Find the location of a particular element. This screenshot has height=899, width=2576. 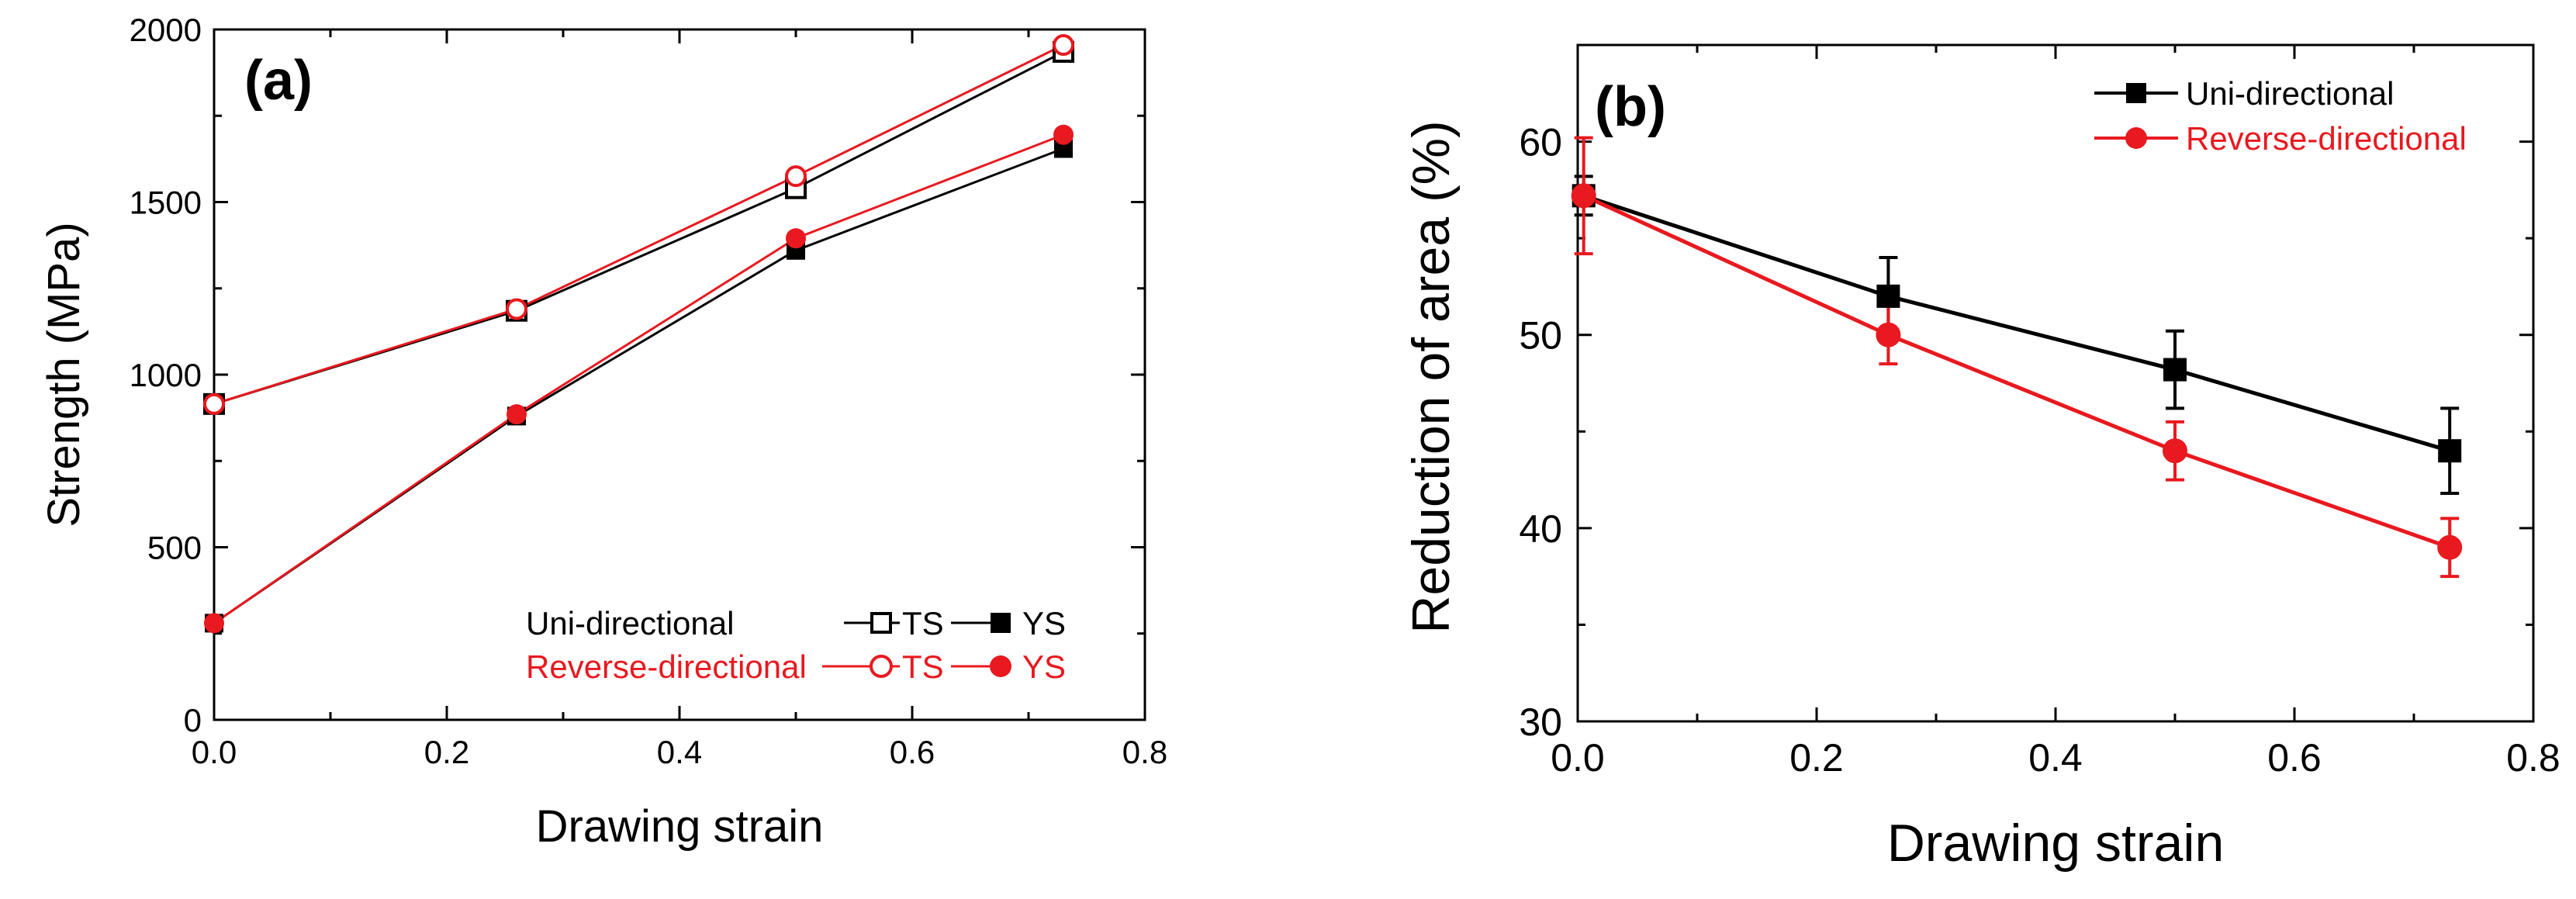

legend-a-rev-ys-text: YS is located at coordinates (1044, 667).